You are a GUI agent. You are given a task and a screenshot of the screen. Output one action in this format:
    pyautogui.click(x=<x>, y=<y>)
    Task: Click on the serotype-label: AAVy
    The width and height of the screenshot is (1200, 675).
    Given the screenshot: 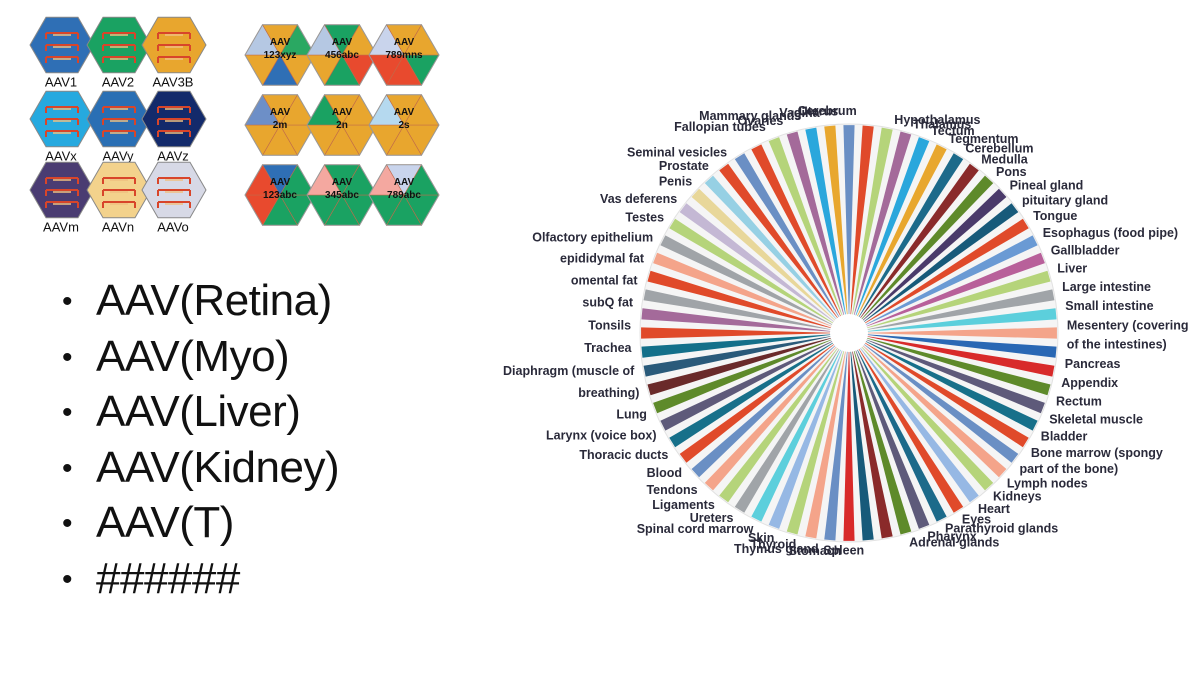 What is the action you would take?
    pyautogui.click(x=118, y=156)
    